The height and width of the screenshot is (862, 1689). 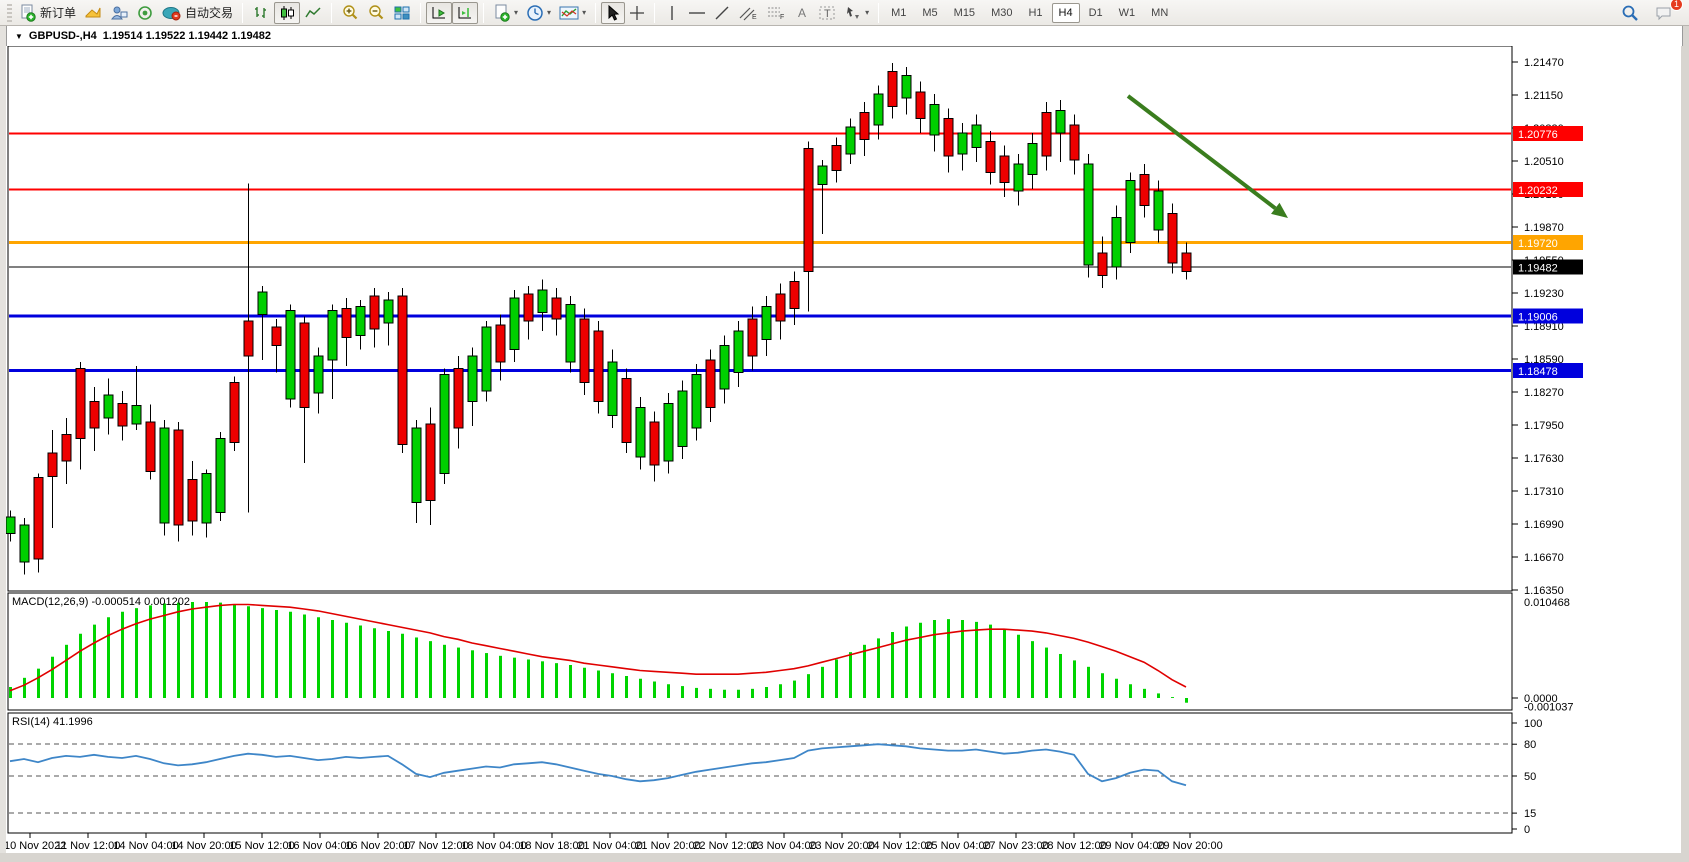 I want to click on collapse-icon: ▼, so click(x=19, y=36).